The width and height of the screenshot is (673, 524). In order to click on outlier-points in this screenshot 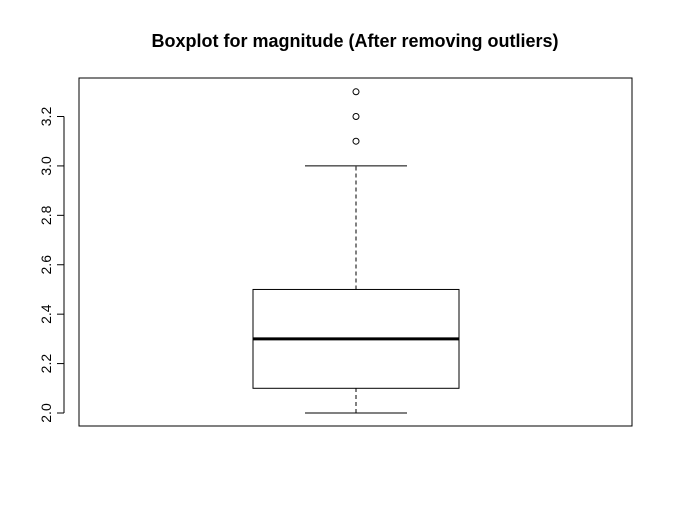, I will do `click(356, 116)`.